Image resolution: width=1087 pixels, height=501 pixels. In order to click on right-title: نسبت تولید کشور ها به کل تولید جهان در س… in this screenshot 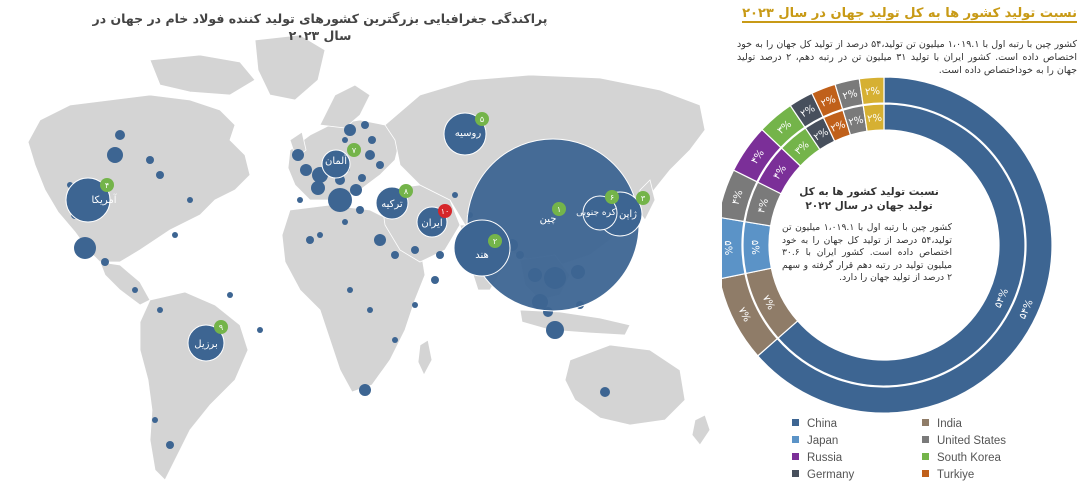, I will do `click(907, 14)`.